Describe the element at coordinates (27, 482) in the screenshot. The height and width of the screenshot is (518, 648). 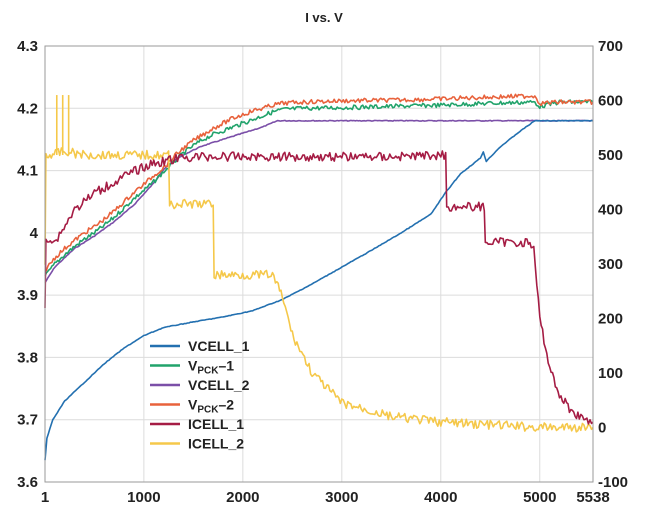
I see `y-tick-label: 3.6` at that location.